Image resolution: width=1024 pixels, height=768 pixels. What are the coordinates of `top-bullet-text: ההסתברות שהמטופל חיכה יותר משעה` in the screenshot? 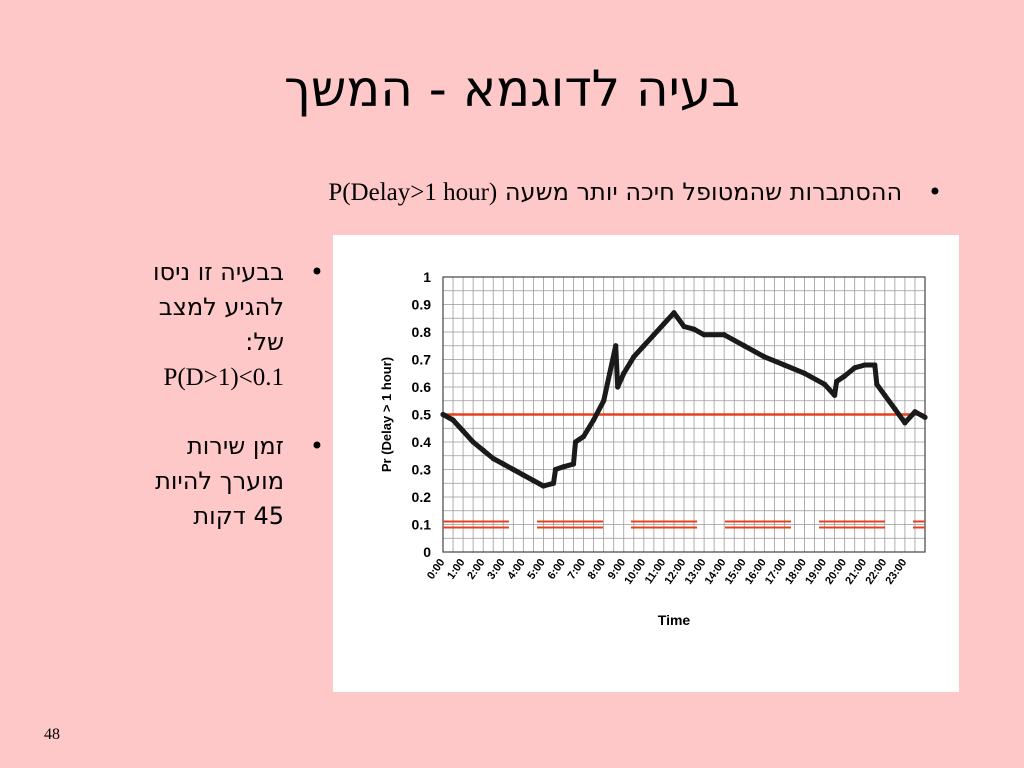 It's located at (703, 192).